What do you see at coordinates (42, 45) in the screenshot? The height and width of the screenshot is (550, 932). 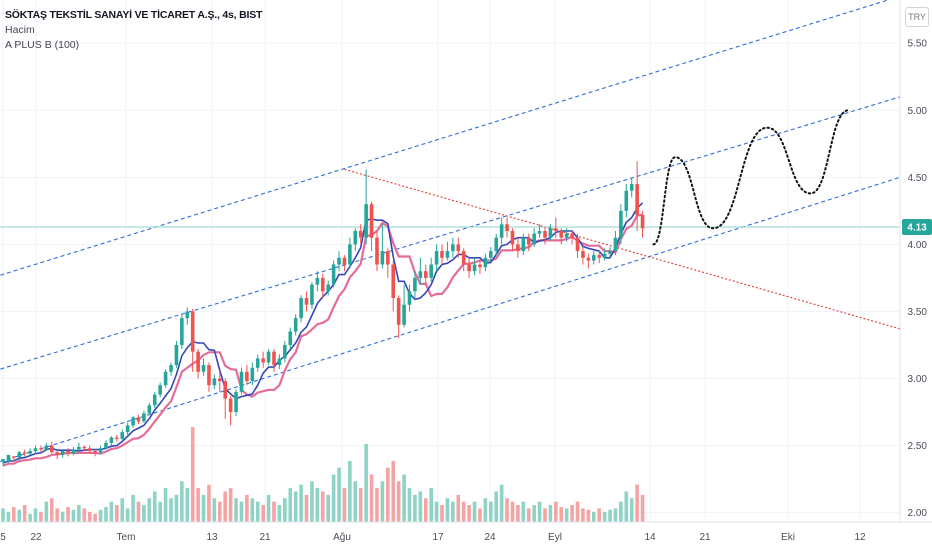 I see `indicator-legend: A PLUS B (100)` at bounding box center [42, 45].